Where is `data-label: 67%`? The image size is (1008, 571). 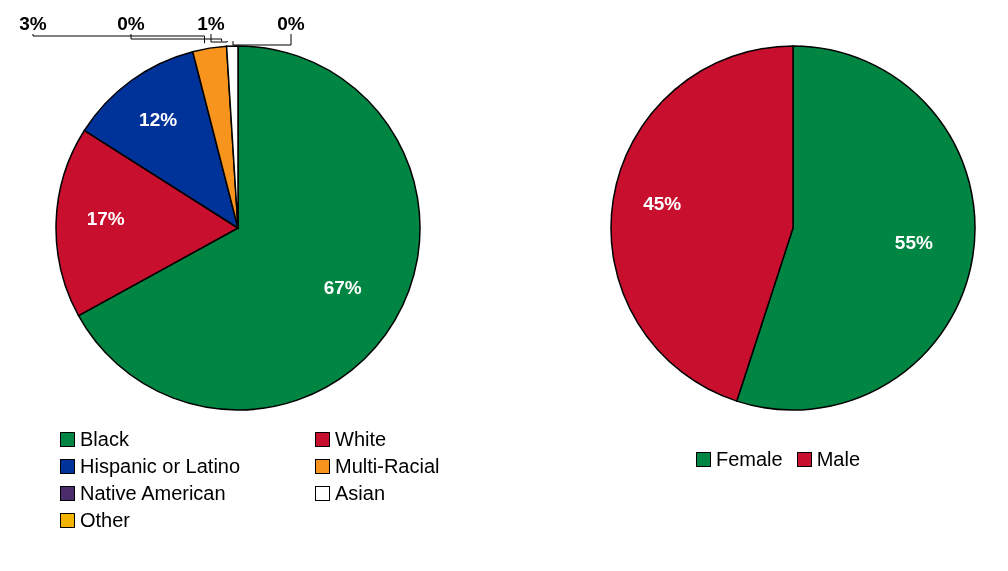 data-label: 67% is located at coordinates (342, 288).